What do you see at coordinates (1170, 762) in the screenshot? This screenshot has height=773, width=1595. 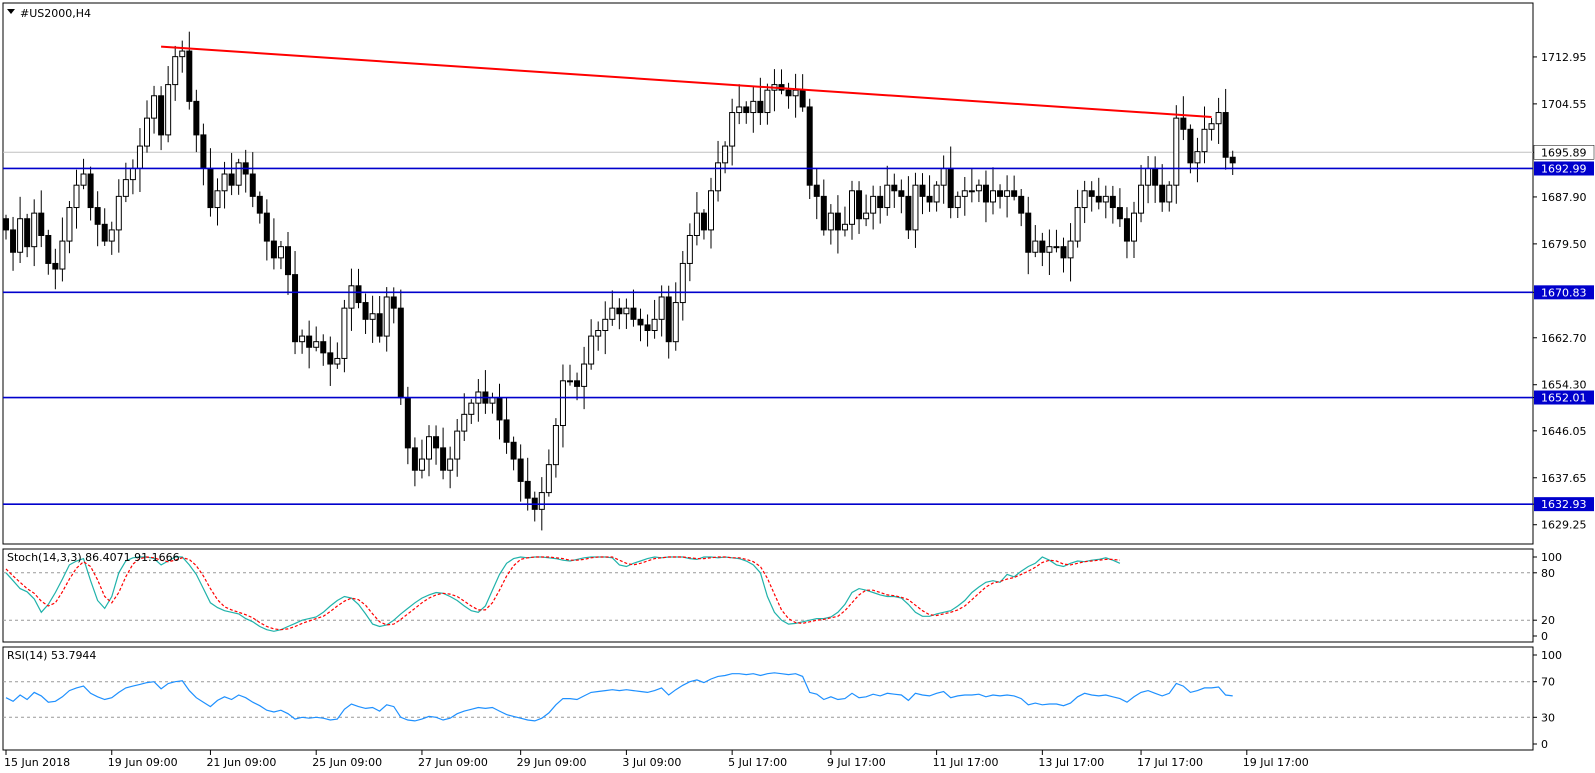 I see `time-tick-label: 17 Jul 17:00` at bounding box center [1170, 762].